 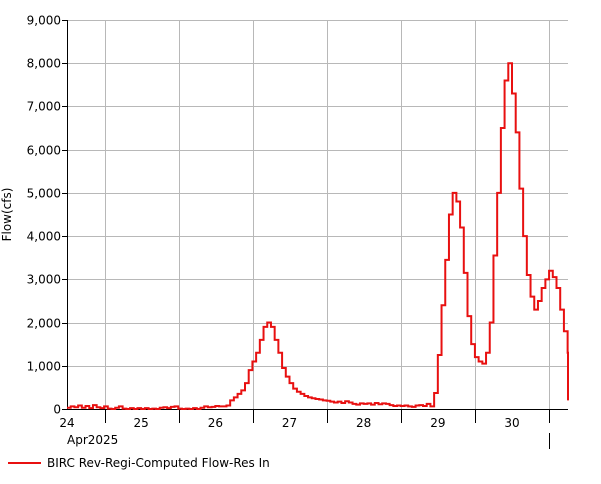 I want to click on y-tick-label: 9,000, so click(x=44, y=21).